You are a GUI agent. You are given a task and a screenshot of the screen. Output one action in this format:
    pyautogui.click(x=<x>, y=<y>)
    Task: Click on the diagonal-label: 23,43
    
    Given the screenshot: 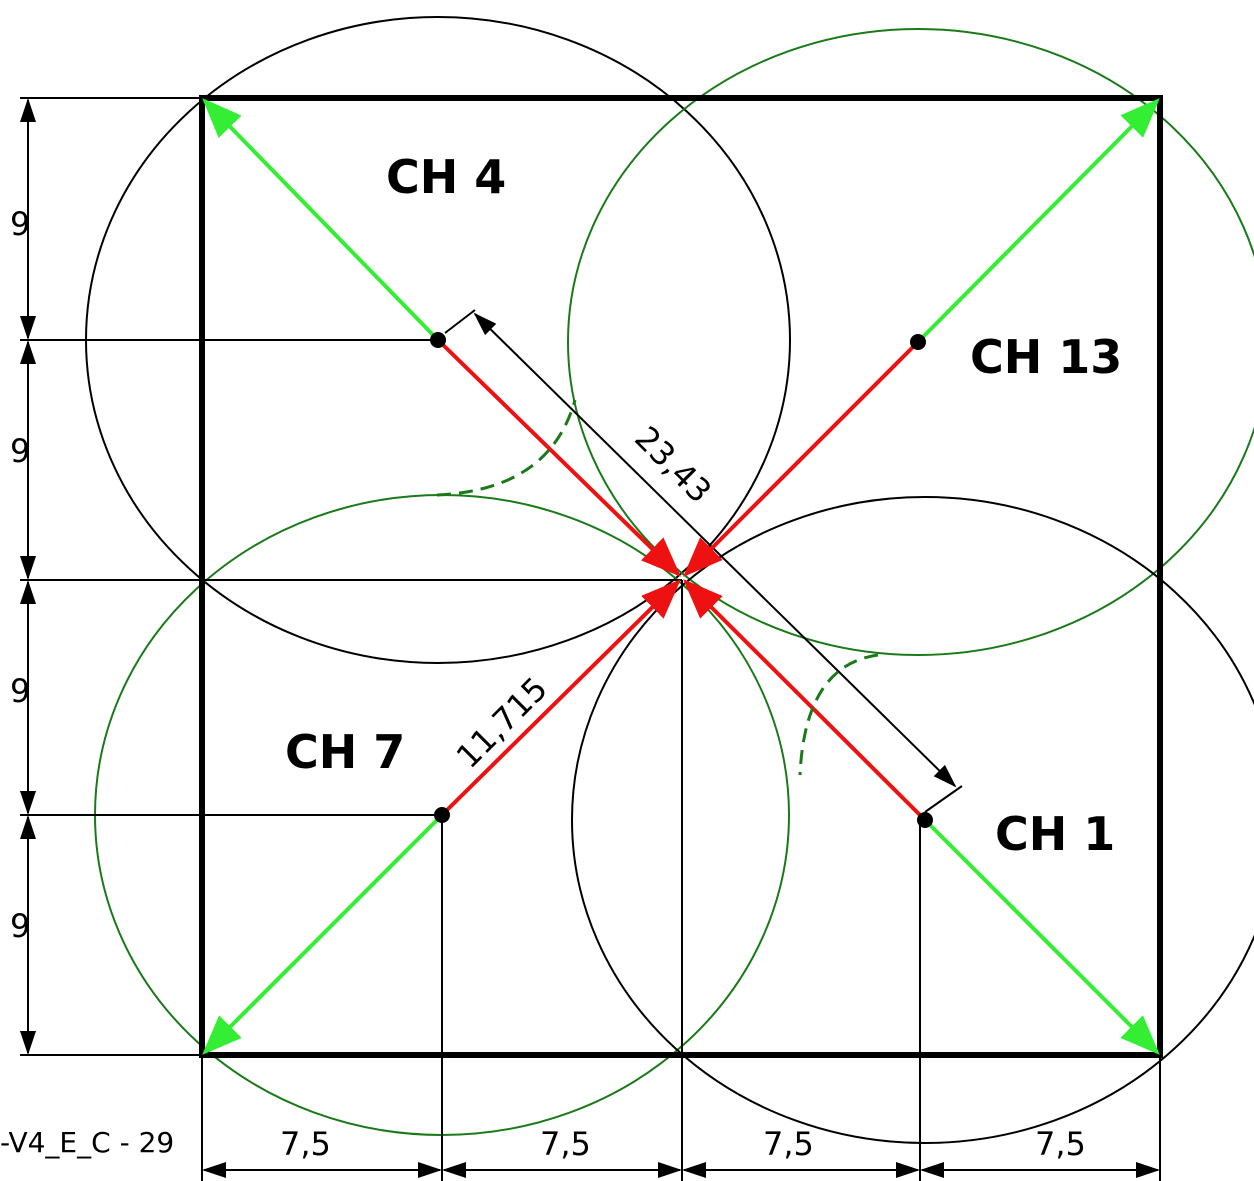 What is the action you would take?
    pyautogui.click(x=673, y=465)
    